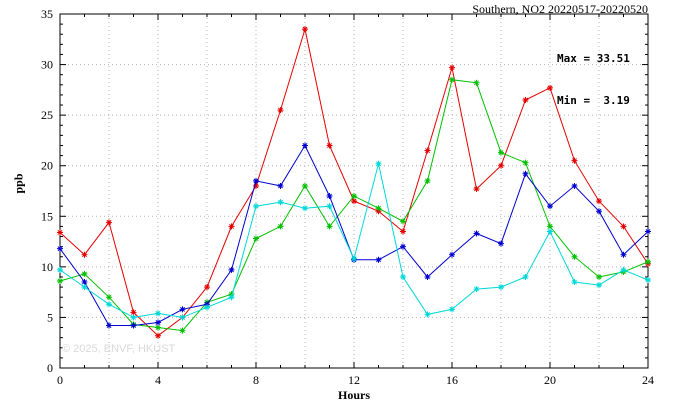 The width and height of the screenshot is (674, 409). What do you see at coordinates (47, 65) in the screenshot?
I see `svg-text: 30` at bounding box center [47, 65].